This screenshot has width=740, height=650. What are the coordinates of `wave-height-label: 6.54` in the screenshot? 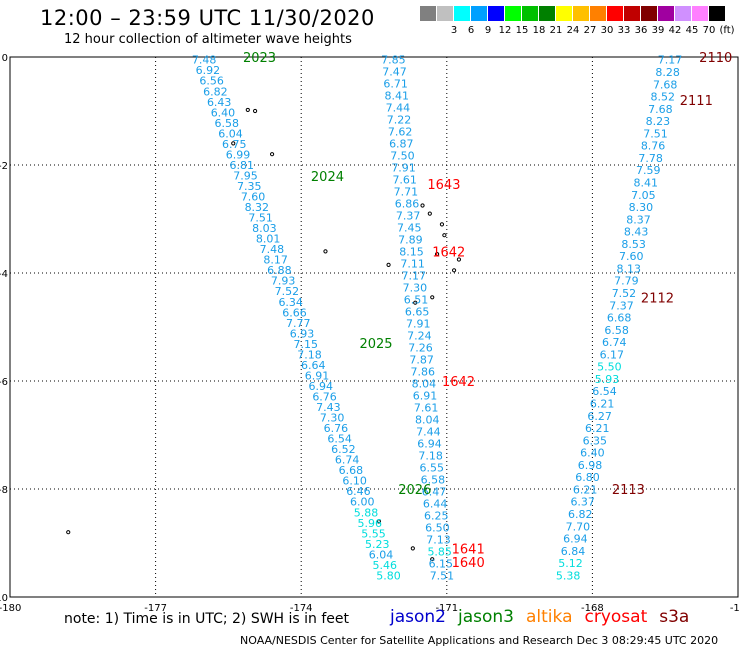 It's located at (604, 391).